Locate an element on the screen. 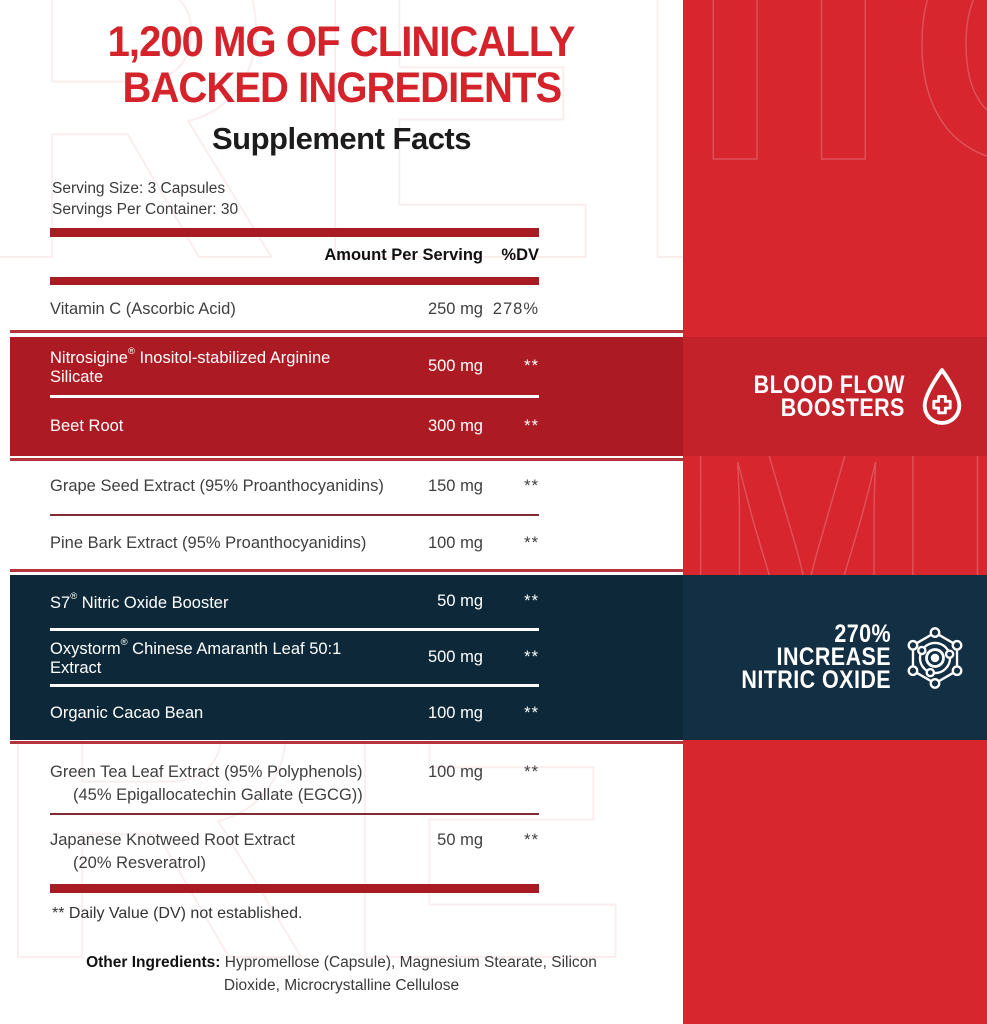 The image size is (987, 1024). panel-title: Supplement Facts is located at coordinates (342, 138).